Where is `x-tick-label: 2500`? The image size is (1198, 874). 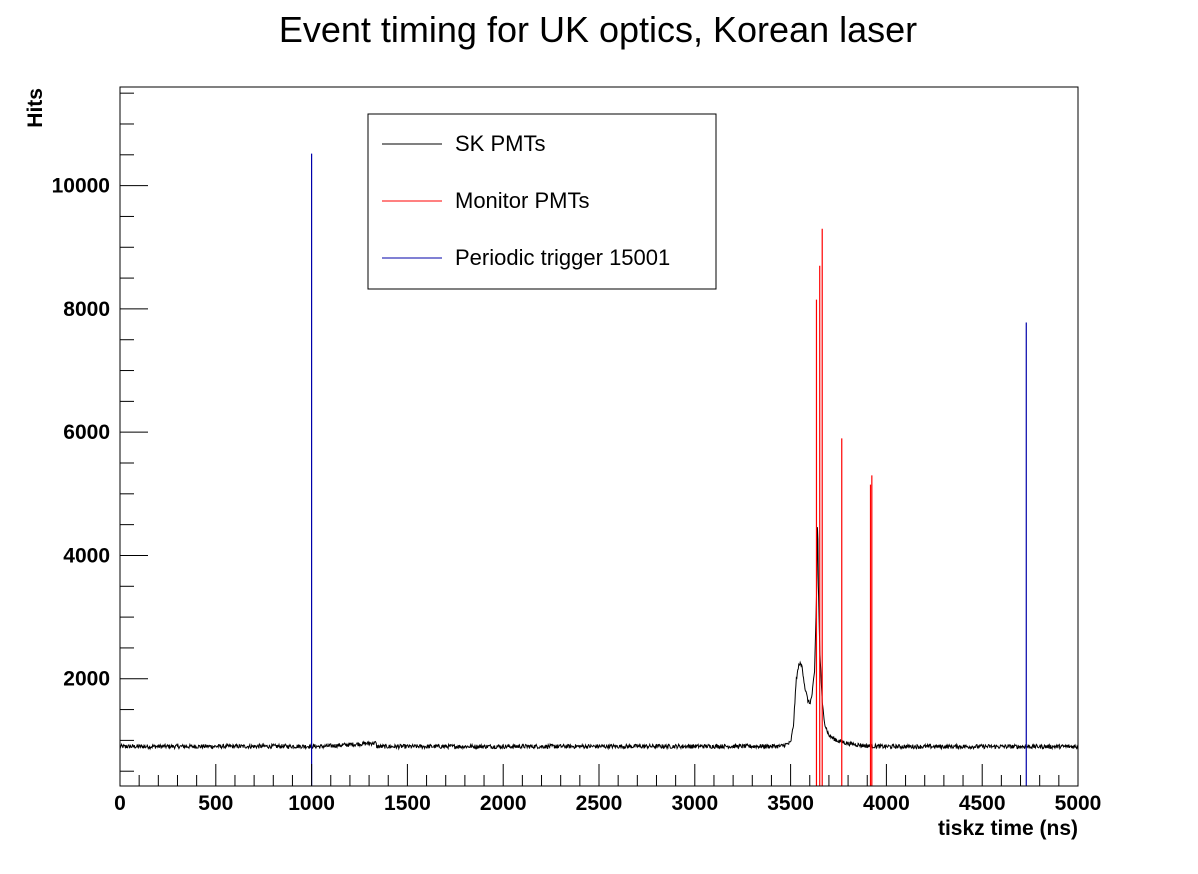 x-tick-label: 2500 is located at coordinates (599, 803).